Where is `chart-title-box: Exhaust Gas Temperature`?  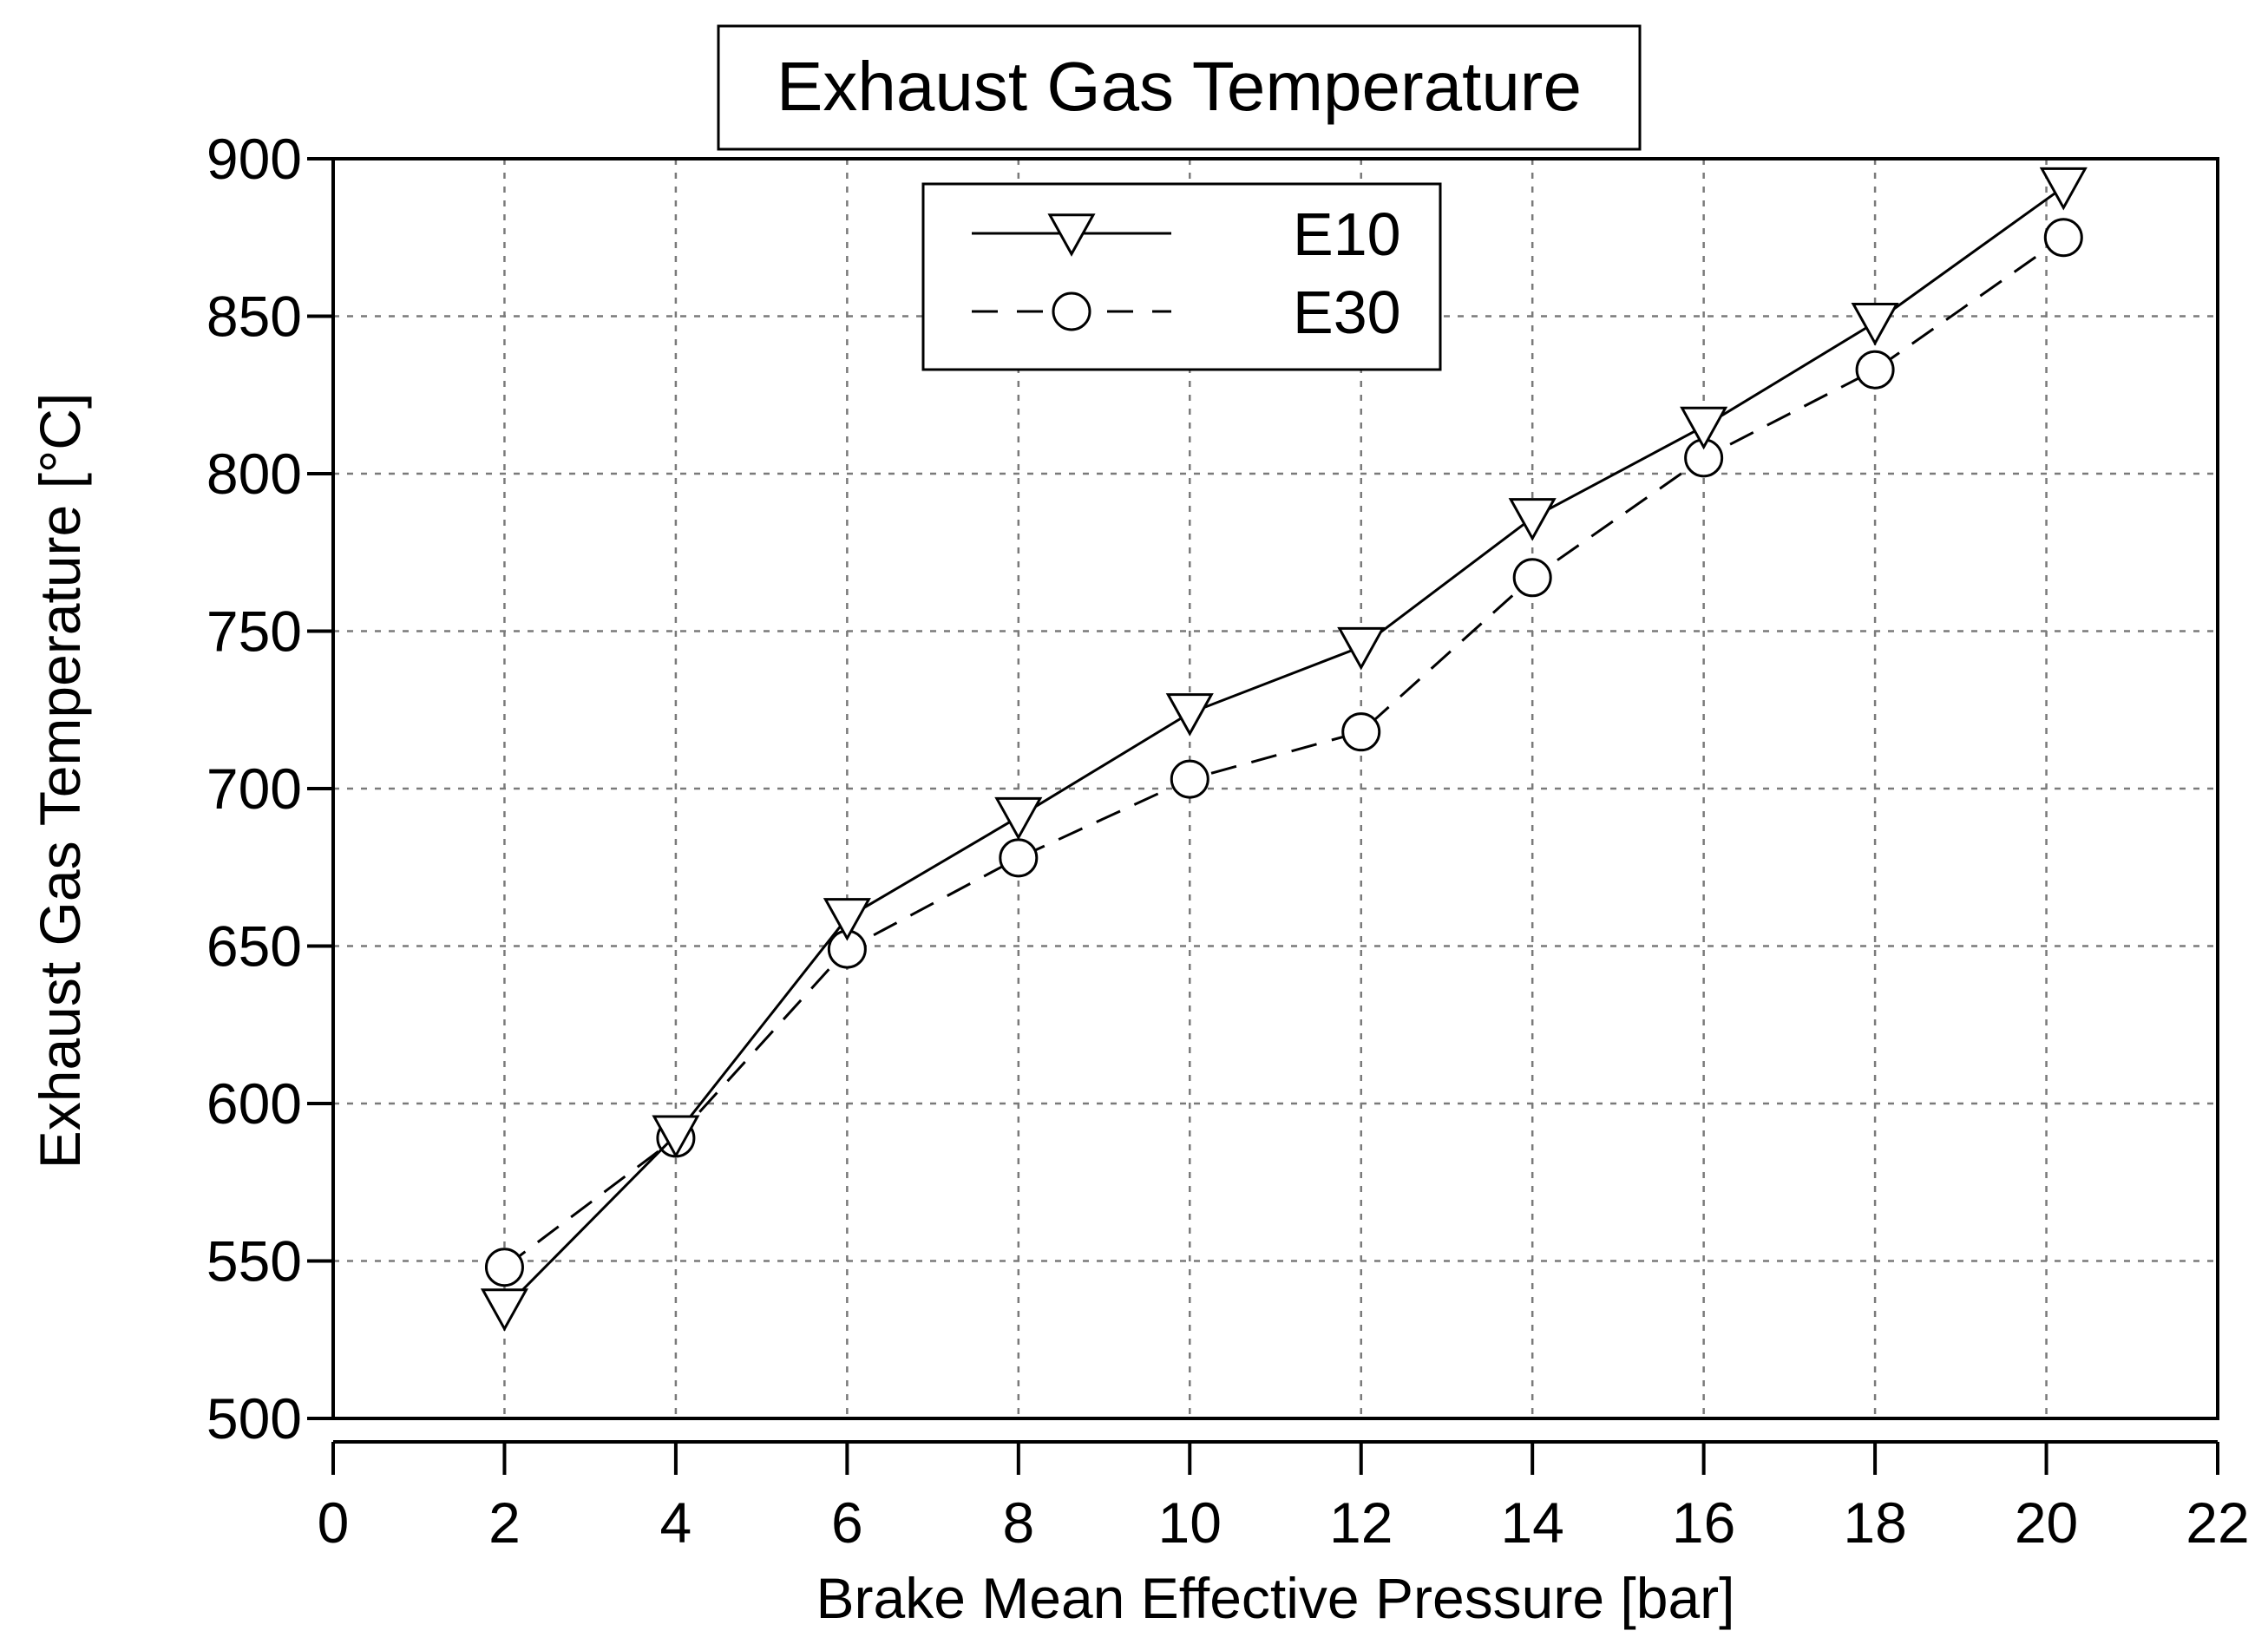
chart-title-box: Exhaust Gas Temperature is located at coordinates (1179, 87).